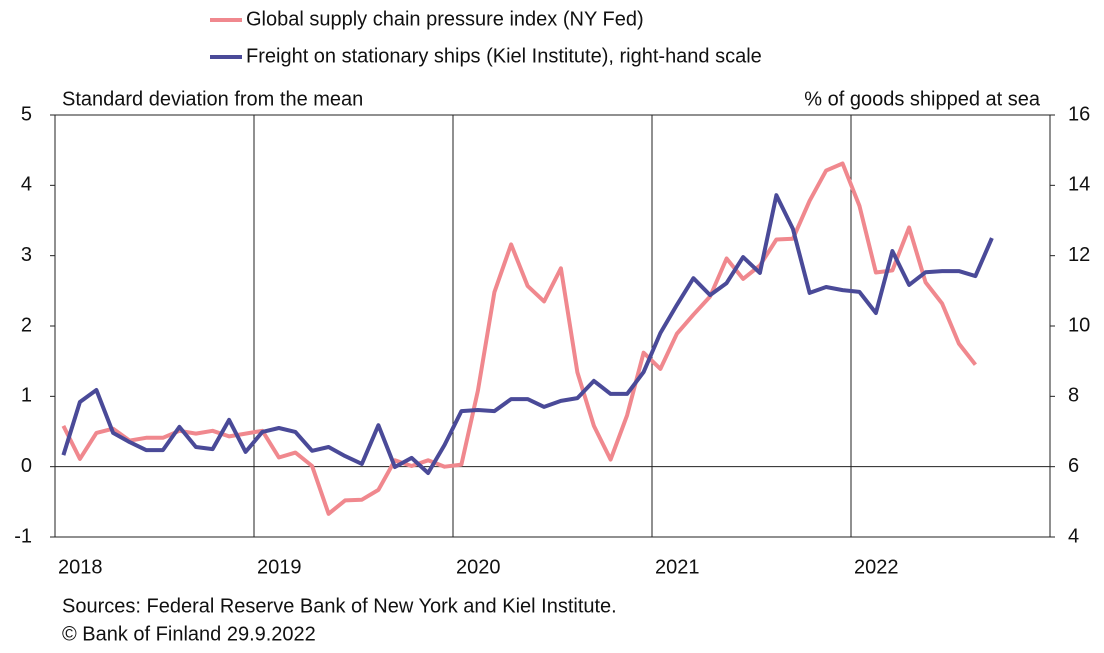 This screenshot has width=1104, height=653. Describe the element at coordinates (876, 567) in the screenshot. I see `x-tick-label: 2022` at that location.